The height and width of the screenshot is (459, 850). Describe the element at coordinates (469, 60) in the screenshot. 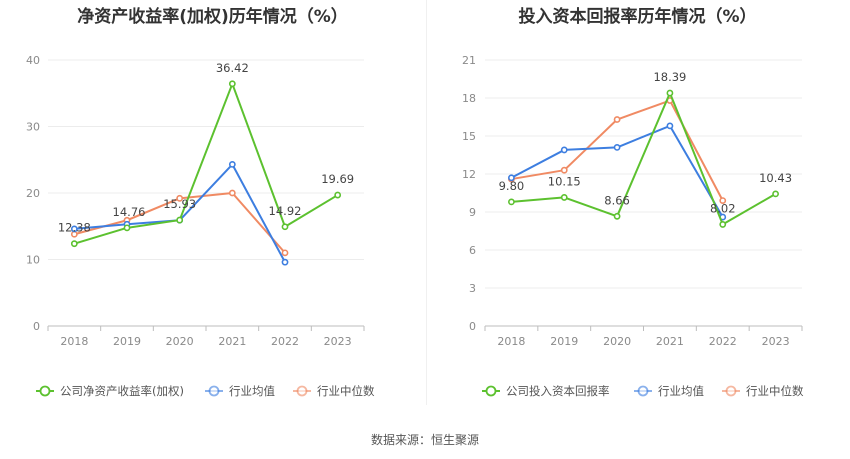

I see `y-tick-label: 21` at that location.